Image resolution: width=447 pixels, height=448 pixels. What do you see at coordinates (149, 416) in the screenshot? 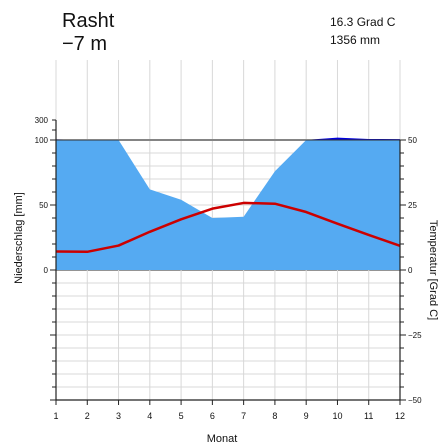
I see `x-tick-label: 4` at bounding box center [149, 416].